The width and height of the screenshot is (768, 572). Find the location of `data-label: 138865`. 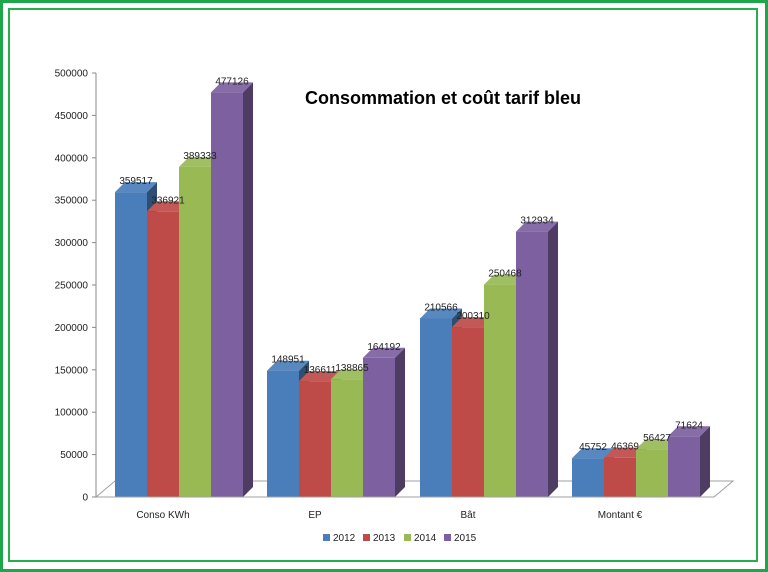

data-label: 138865 is located at coordinates (352, 368).